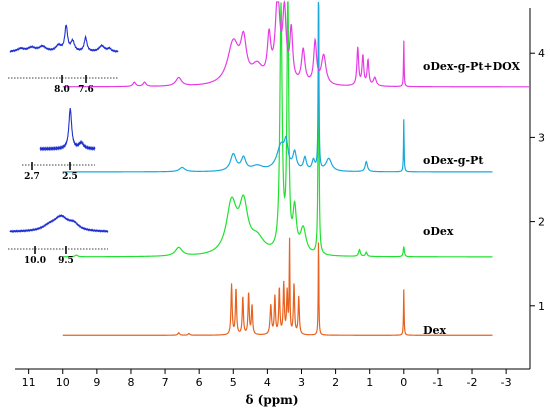 The image size is (550, 415). I want to click on inset-2-tick-label-1: 9.5, so click(66, 261).